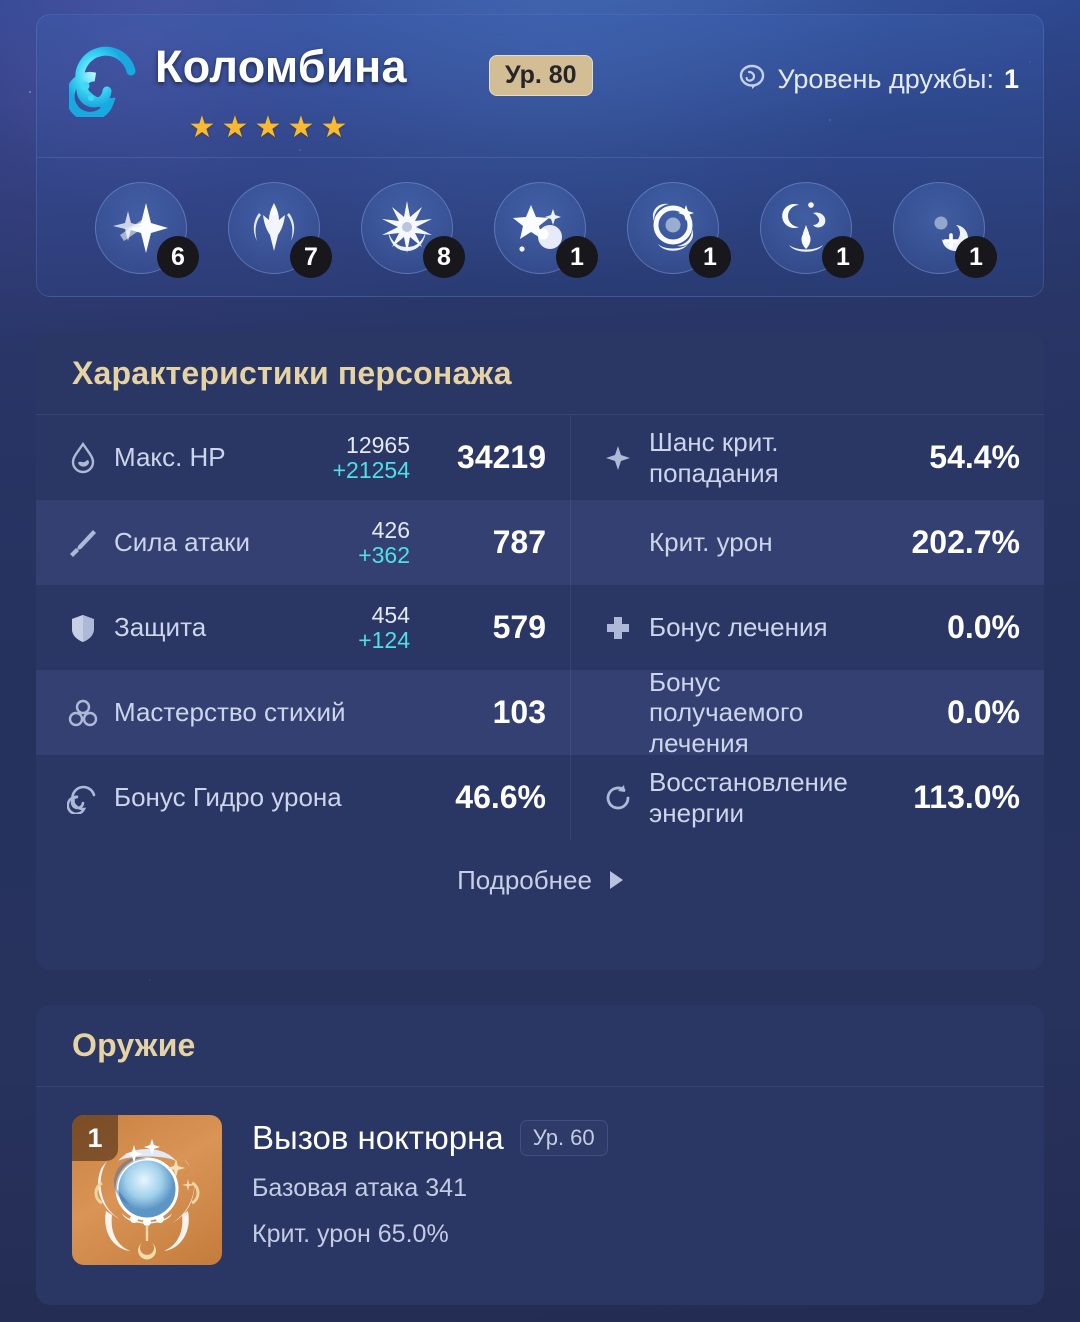 Image resolution: width=1080 pixels, height=1322 pixels. I want to click on stat-label: Восстановление энергии, so click(748, 797).